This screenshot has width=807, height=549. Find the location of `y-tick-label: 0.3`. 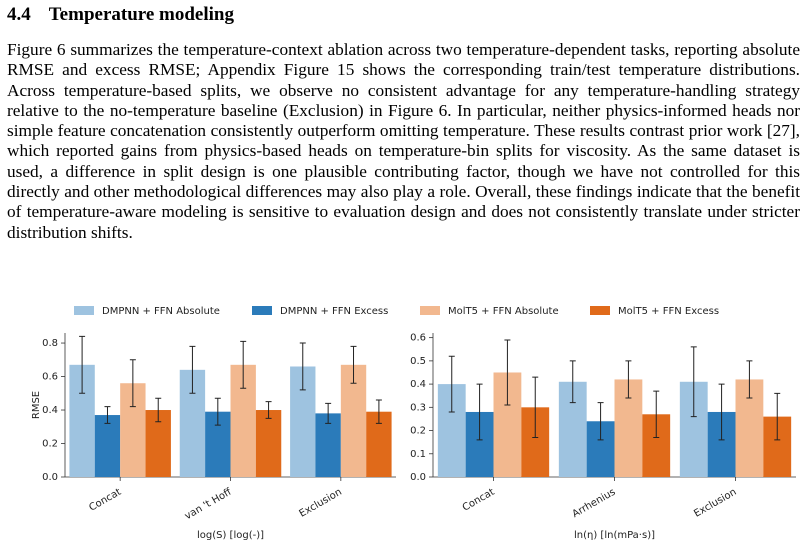

y-tick-label: 0.3 is located at coordinates (418, 407).